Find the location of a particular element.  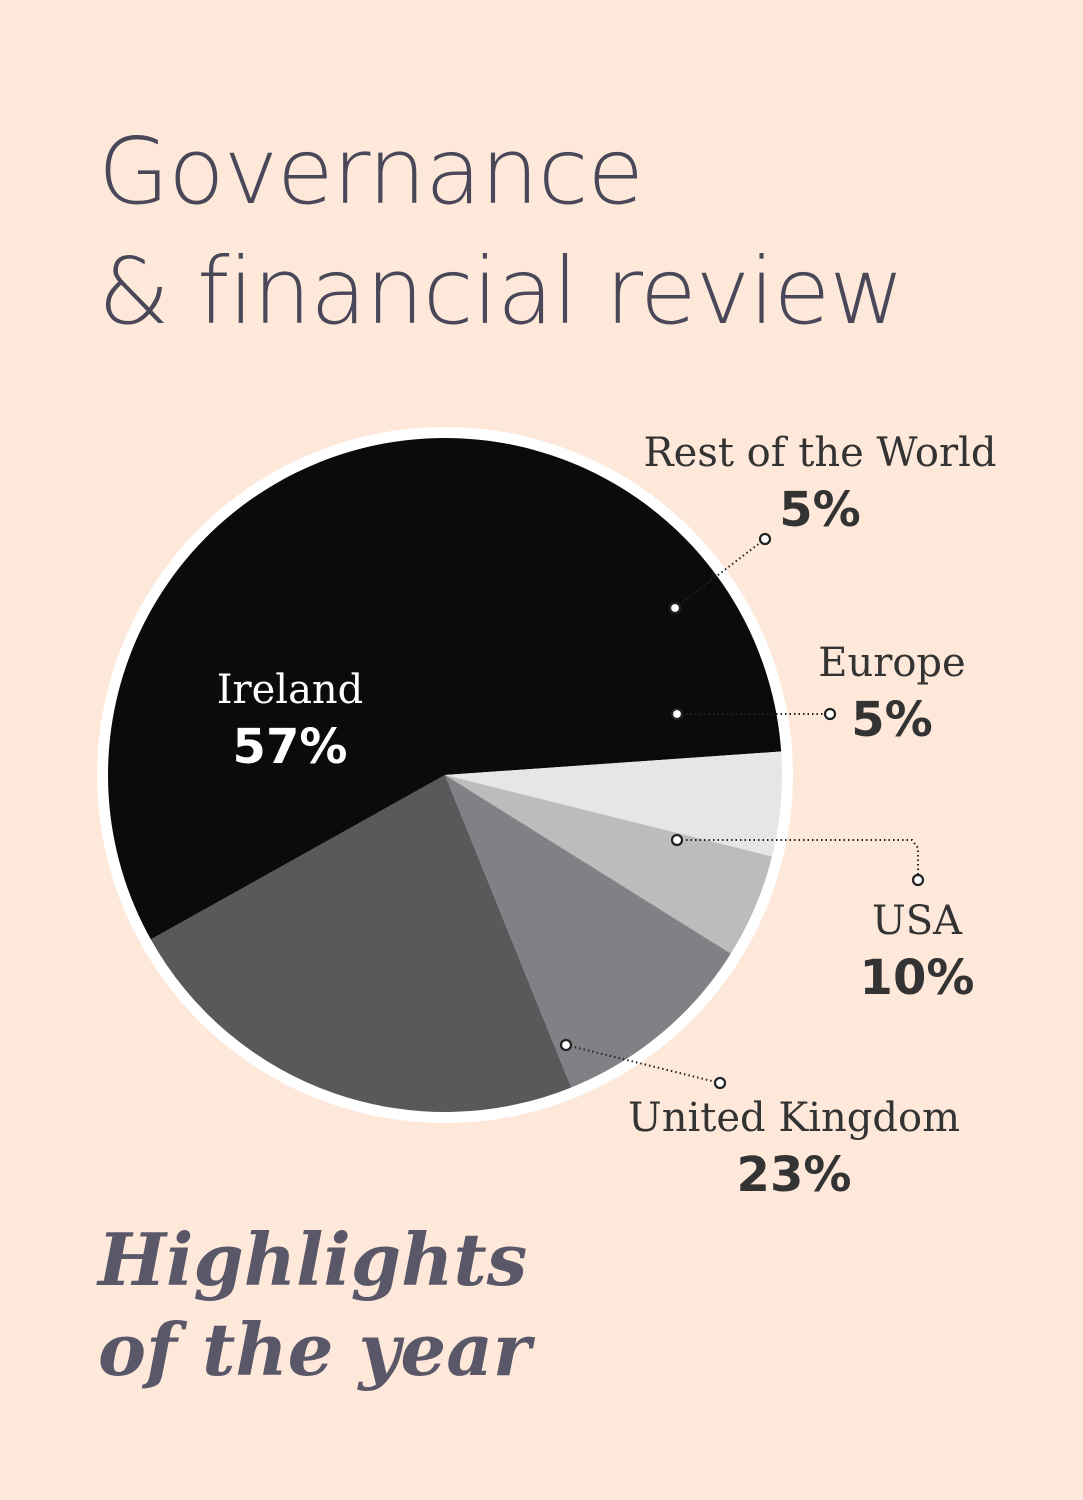

slice-label-rest-of-world: Rest of the World is located at coordinates (820, 453).